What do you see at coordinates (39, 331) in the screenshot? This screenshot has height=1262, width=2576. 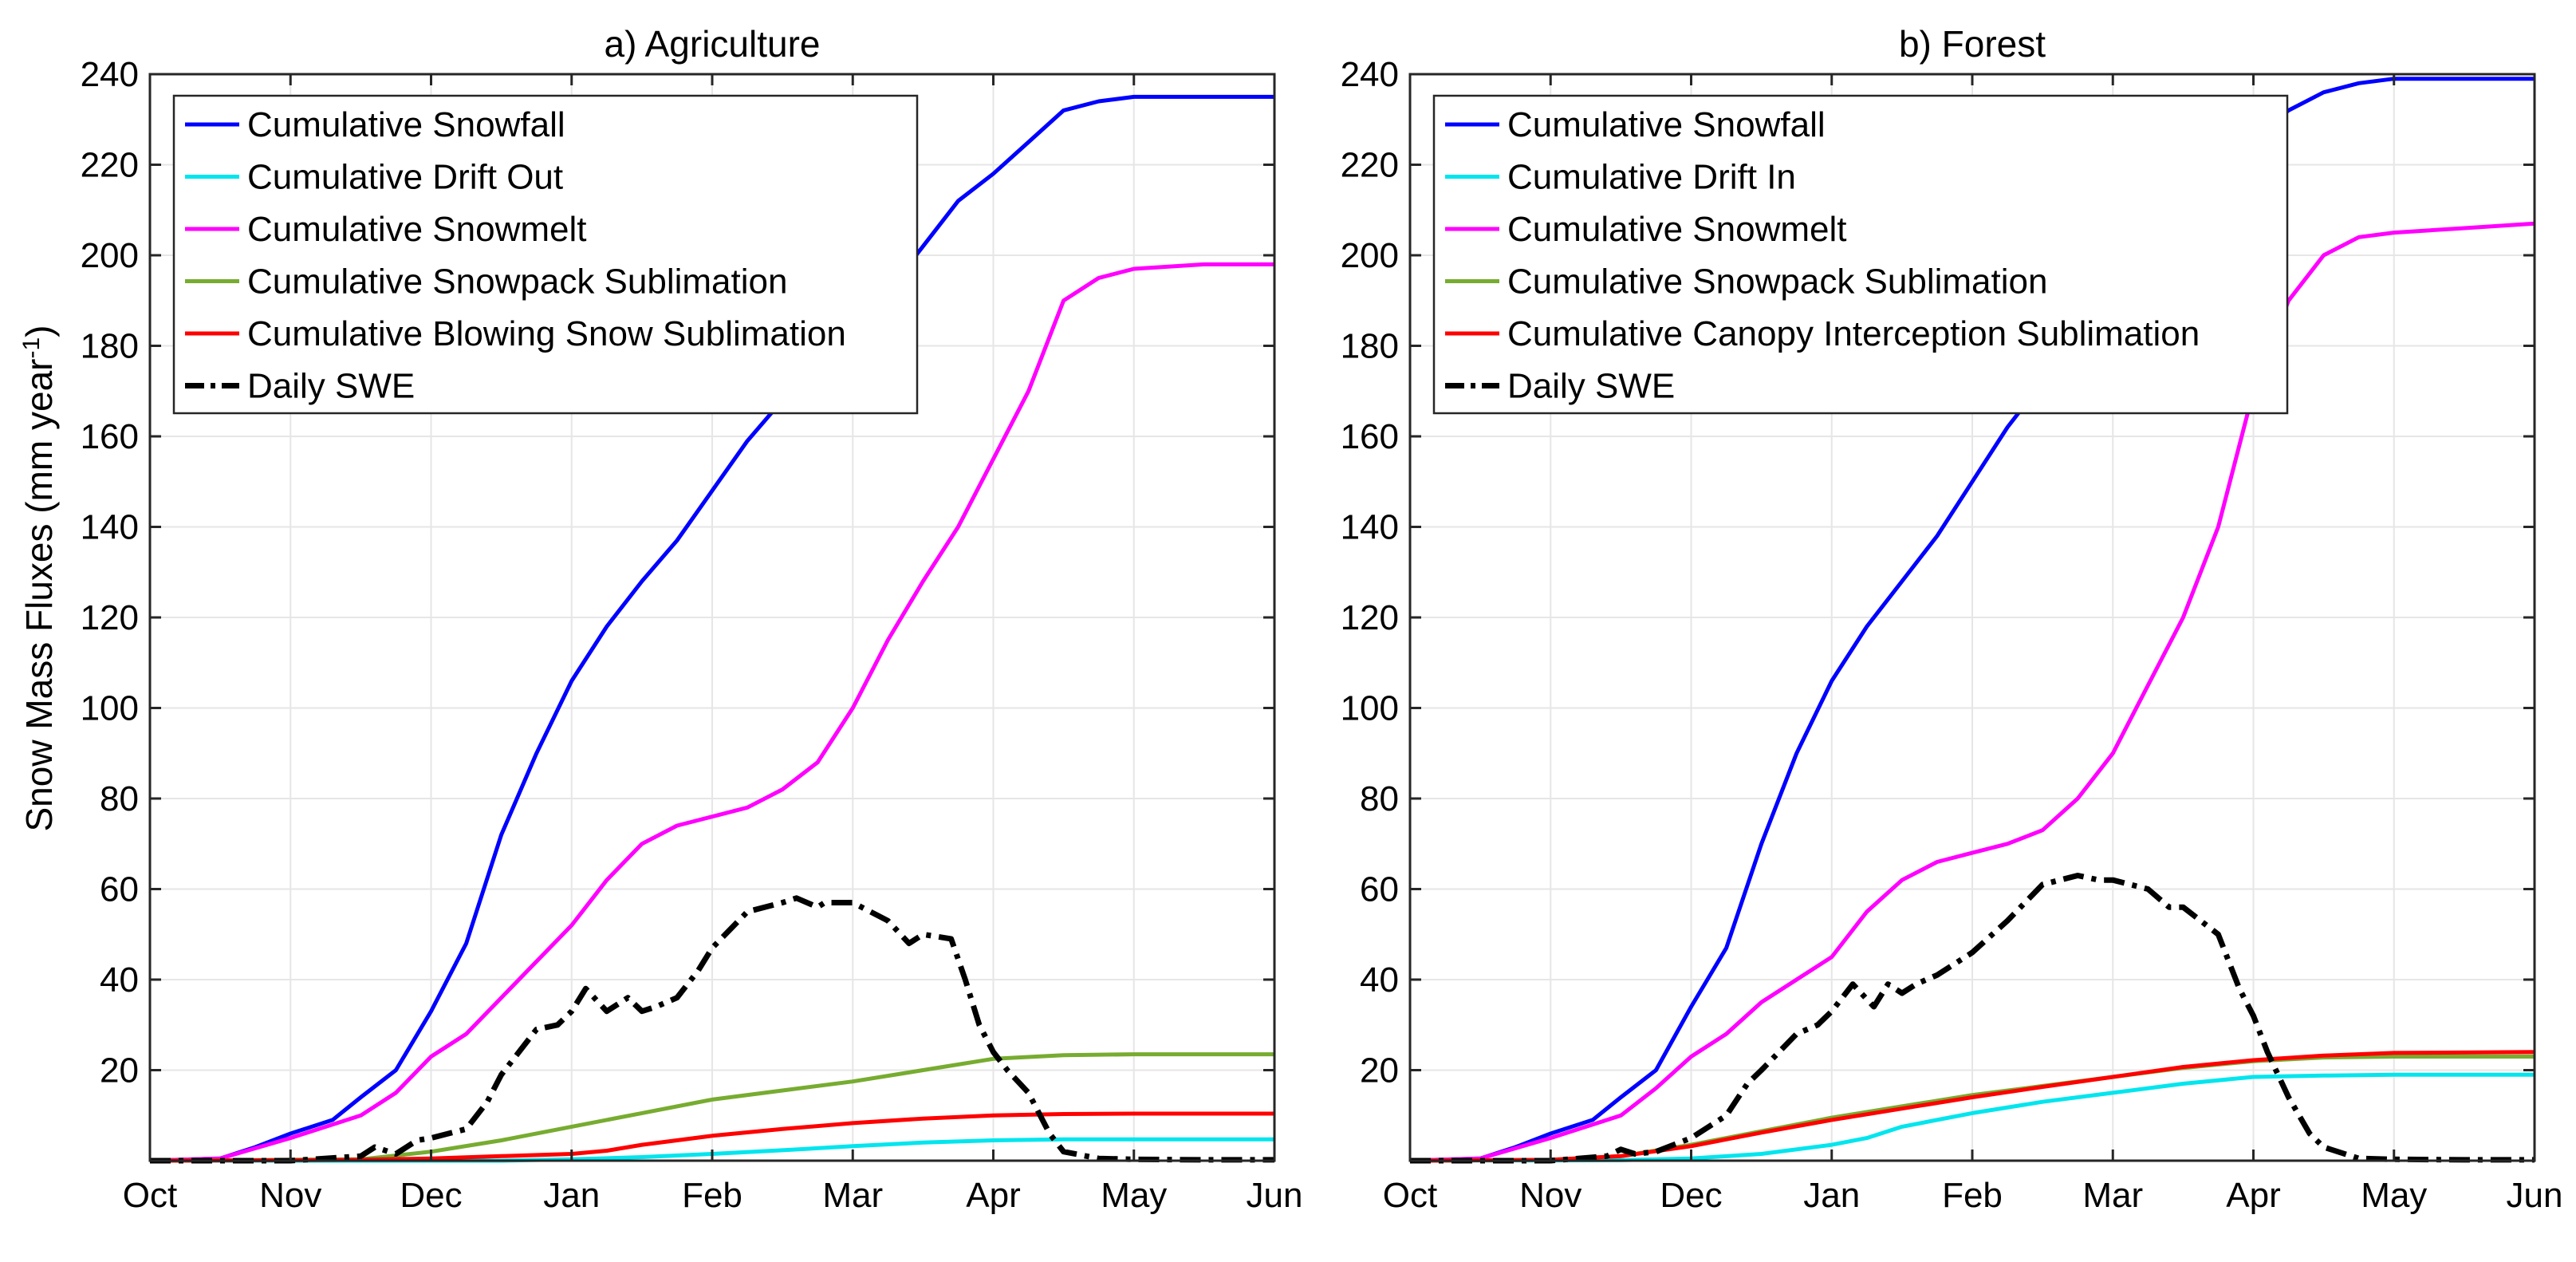 I see `y-axis-label-close: )` at bounding box center [39, 331].